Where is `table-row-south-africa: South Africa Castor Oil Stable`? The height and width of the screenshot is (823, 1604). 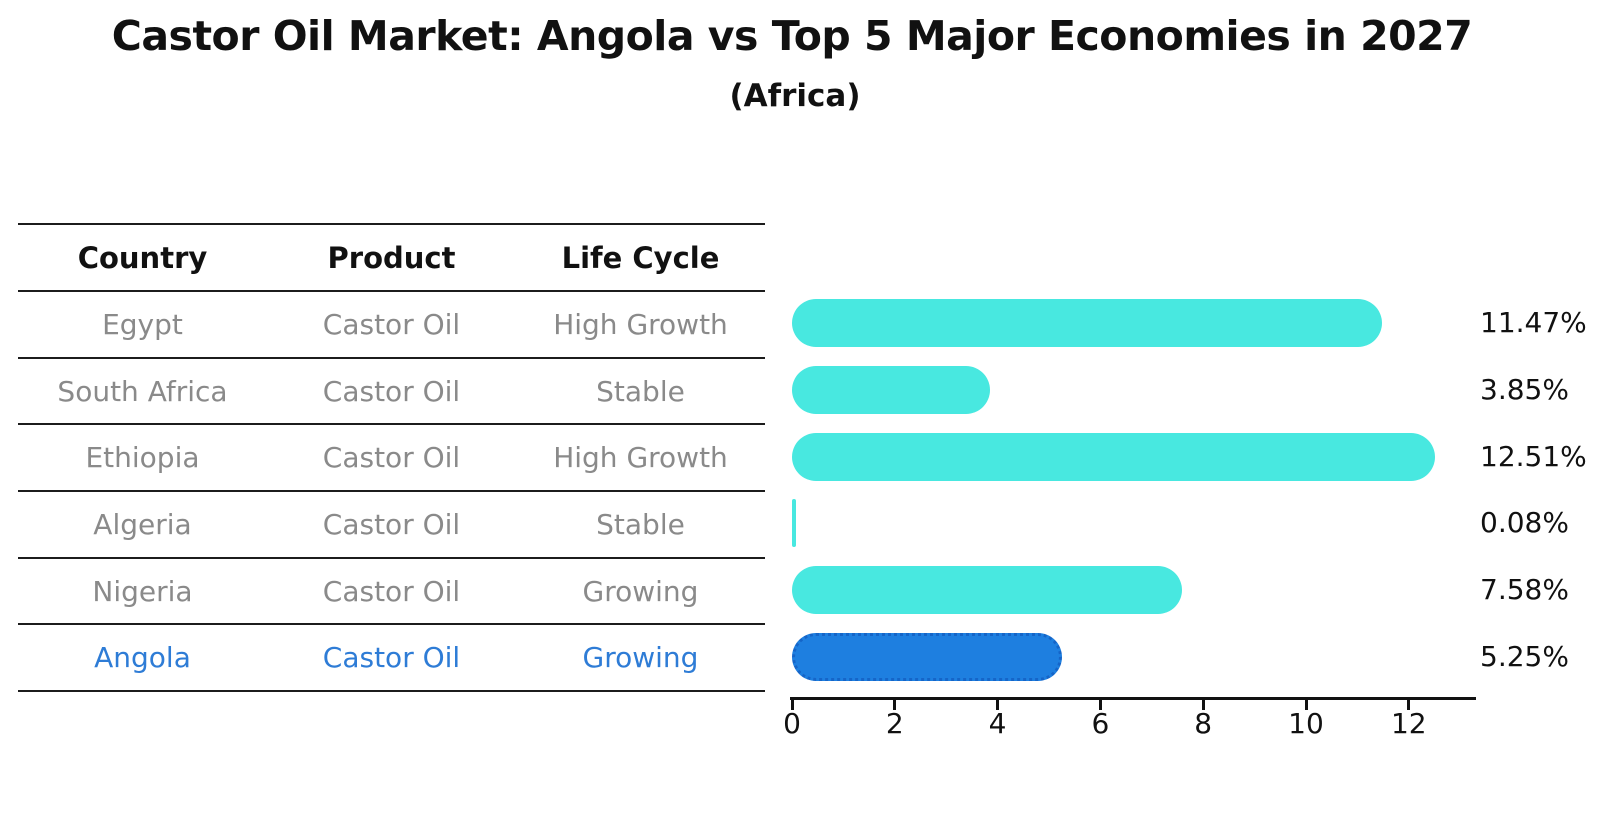 table-row-south-africa: South Africa Castor Oil Stable is located at coordinates (391, 392).